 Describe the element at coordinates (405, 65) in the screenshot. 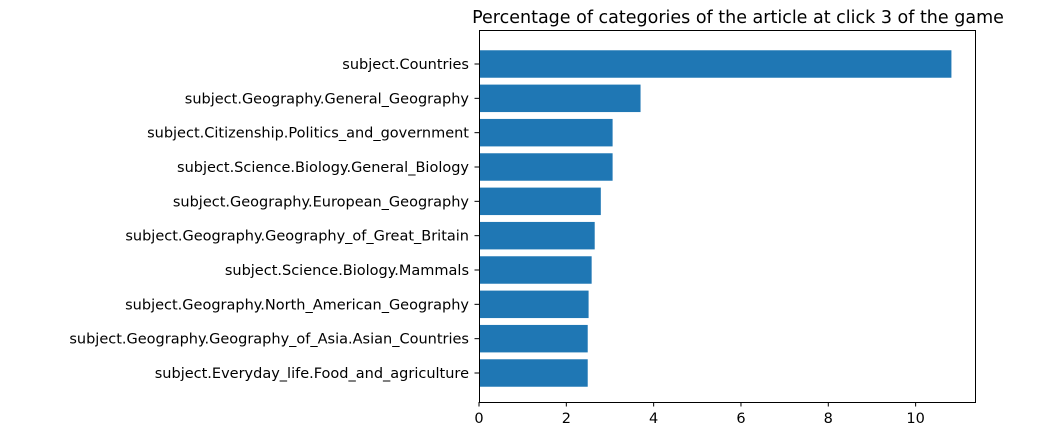

I see `category-label: subject.Countries` at that location.